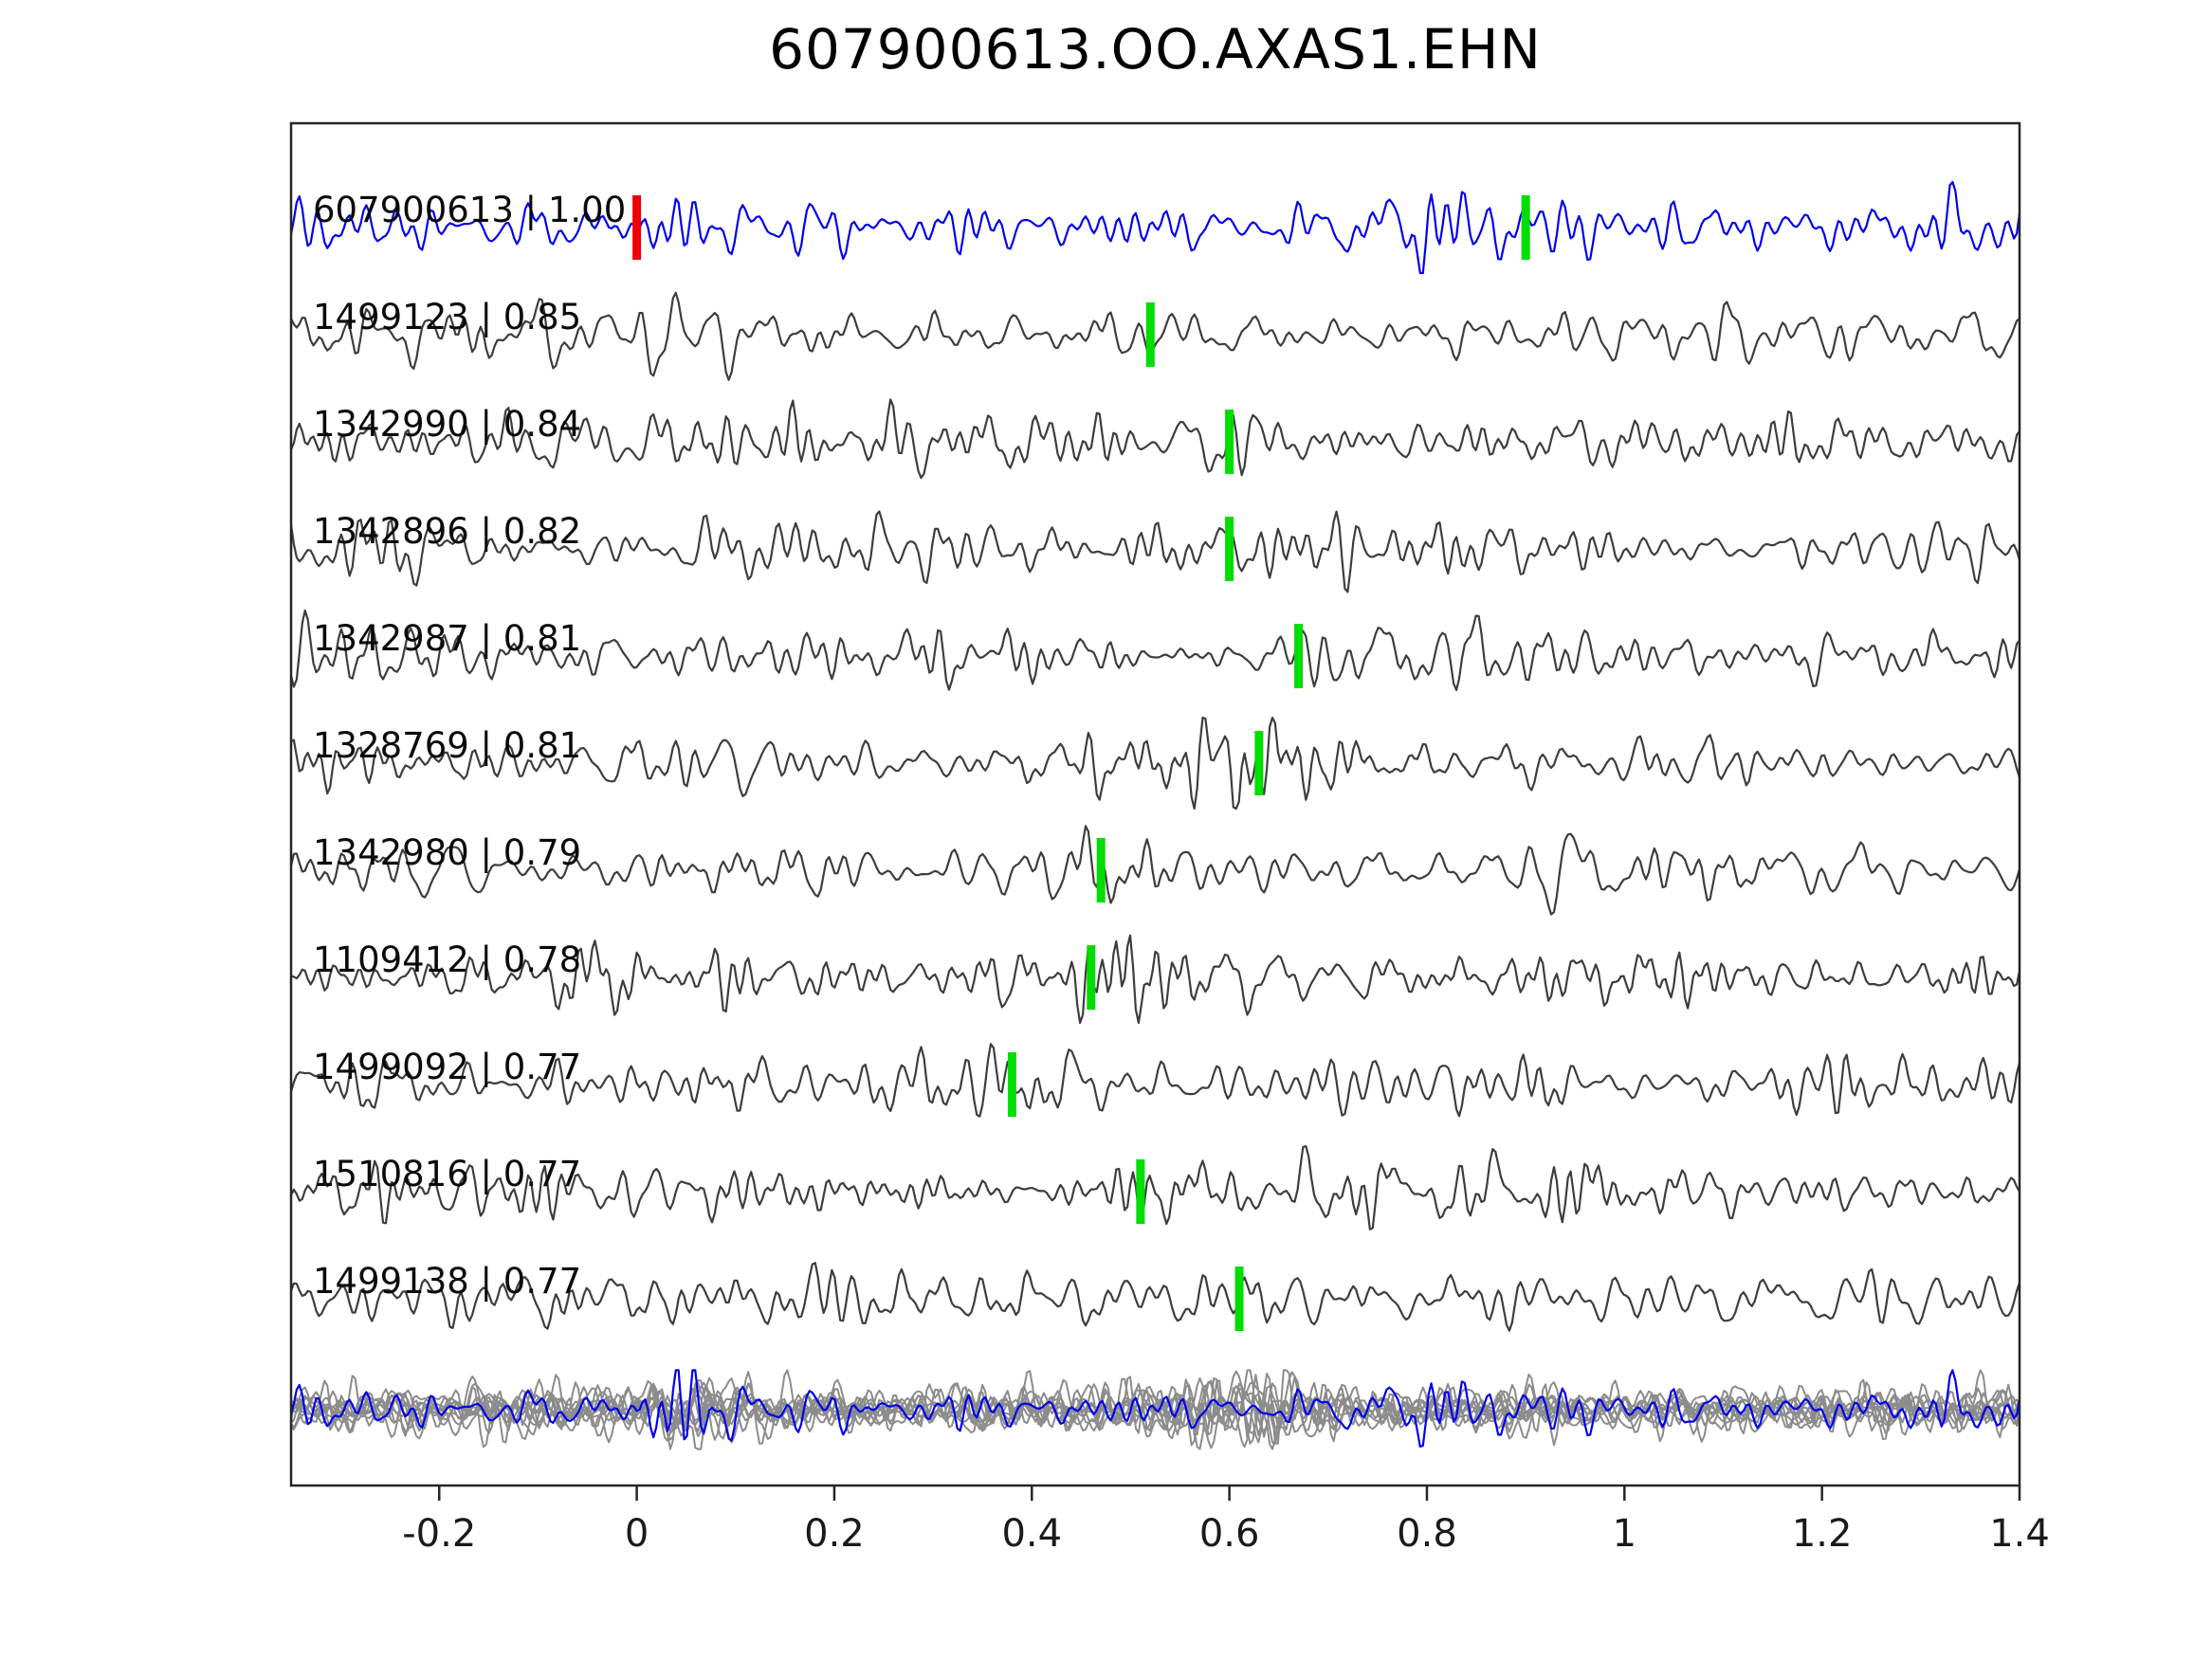 The height and width of the screenshot is (1659, 2212). What do you see at coordinates (447, 317) in the screenshot?
I see `trace-label-1499123: 1499123 | 0.85` at bounding box center [447, 317].